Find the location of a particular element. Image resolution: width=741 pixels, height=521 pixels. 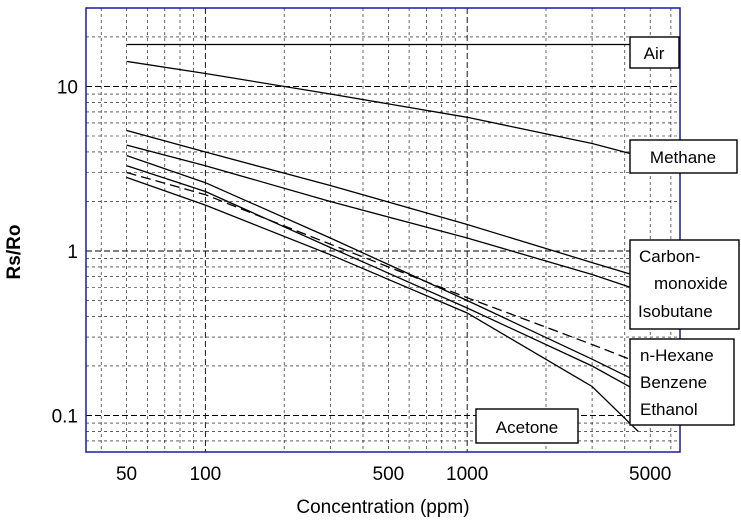

label-air: Air is located at coordinates (654, 52).